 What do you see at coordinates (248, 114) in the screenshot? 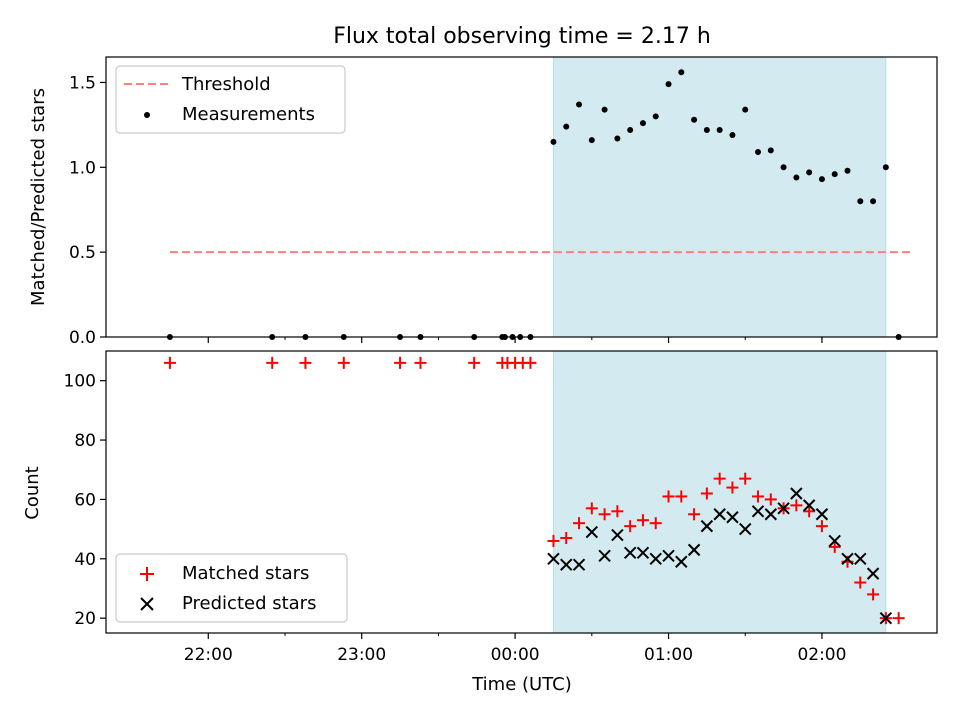
I see `legend-measurements-label: Measurements` at bounding box center [248, 114].